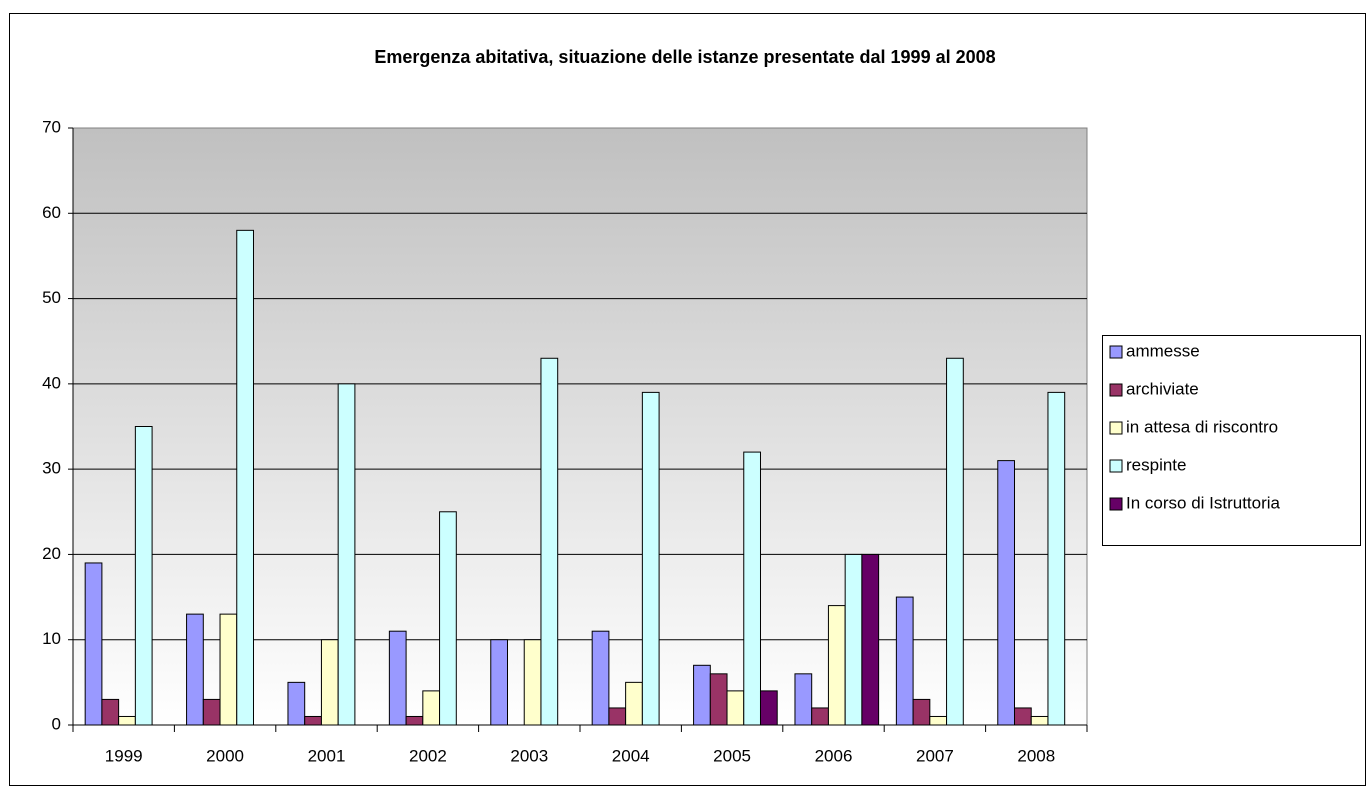 The height and width of the screenshot is (789, 1370). I want to click on legend-label: ammesse, so click(1163, 350).